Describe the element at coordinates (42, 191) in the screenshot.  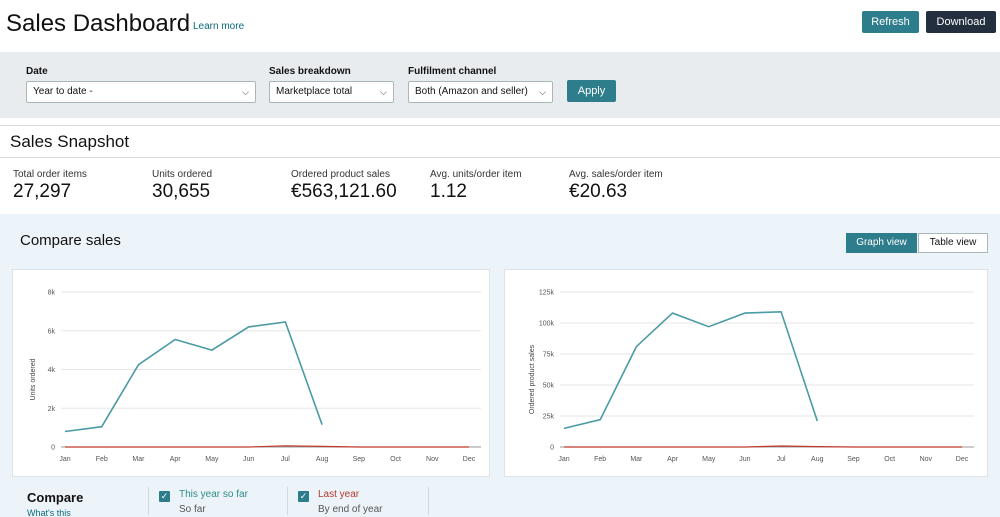
I see `metric-value: 27,297` at that location.